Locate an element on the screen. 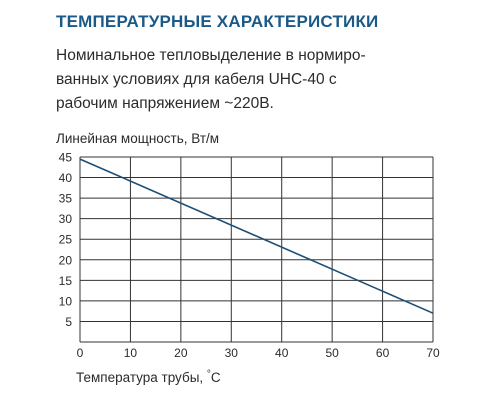 This screenshot has width=500, height=400. x-tick-label: 40 is located at coordinates (282, 353).